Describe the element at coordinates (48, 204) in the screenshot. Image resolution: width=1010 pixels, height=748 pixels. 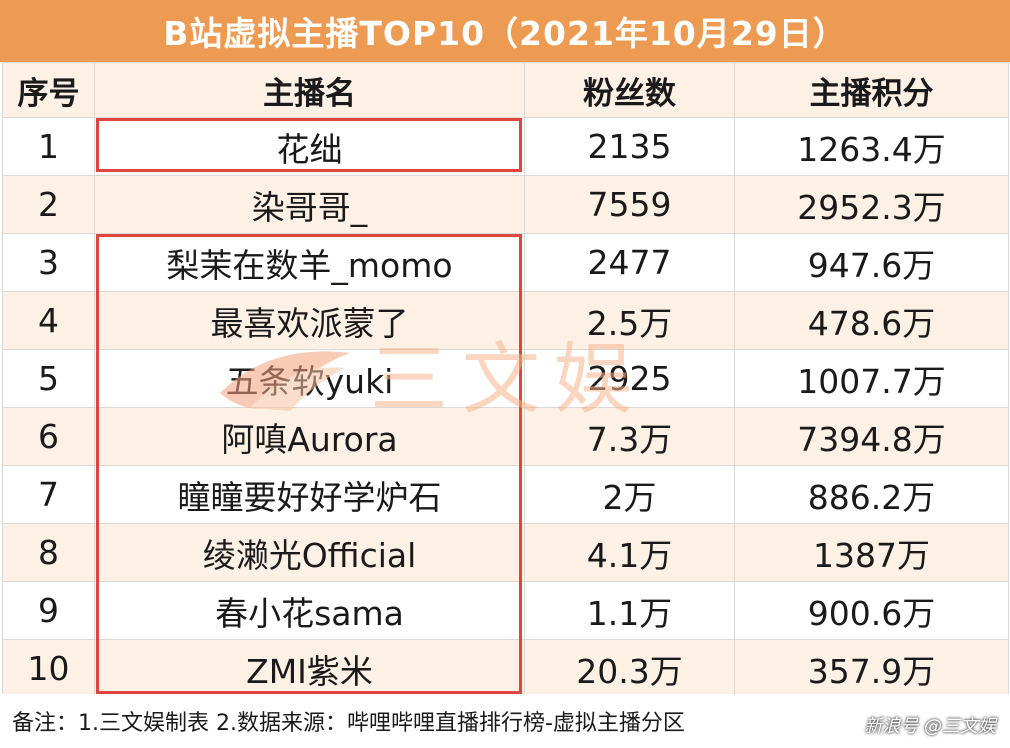
I see `rank-cell: 2` at that location.